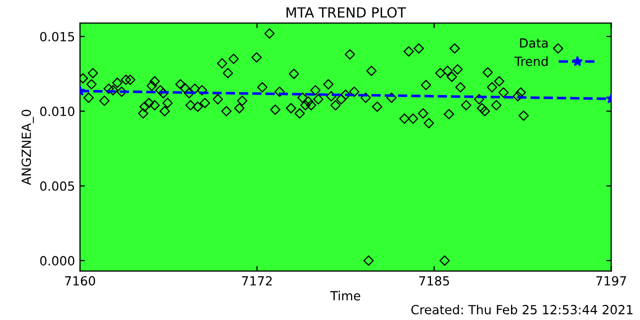  I want to click on y-tick-label: 0.015, so click(57, 37).